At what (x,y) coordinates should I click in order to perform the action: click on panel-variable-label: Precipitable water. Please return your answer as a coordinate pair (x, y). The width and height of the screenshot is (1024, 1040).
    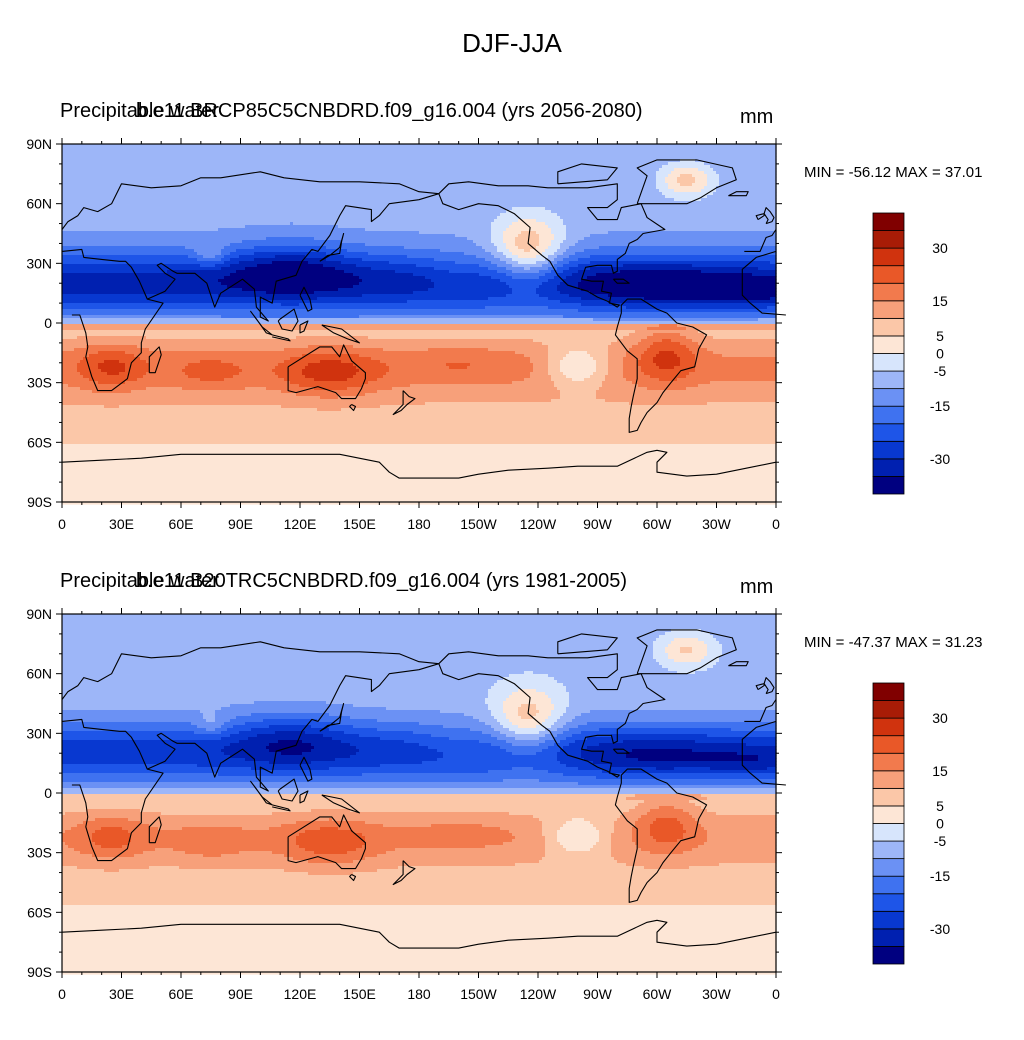
    Looking at the image, I should click on (139, 111).